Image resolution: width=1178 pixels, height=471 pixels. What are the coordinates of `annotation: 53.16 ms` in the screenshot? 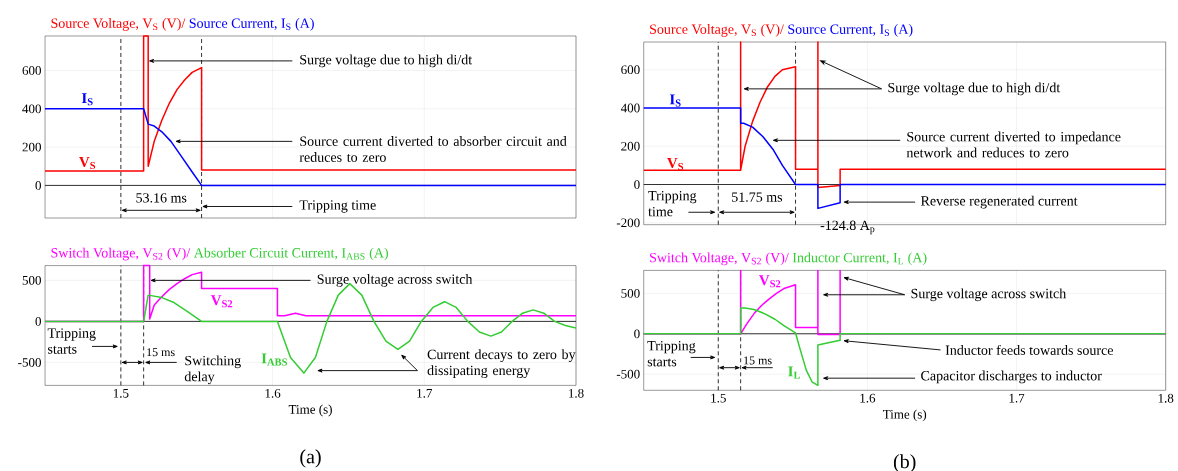 It's located at (161, 198).